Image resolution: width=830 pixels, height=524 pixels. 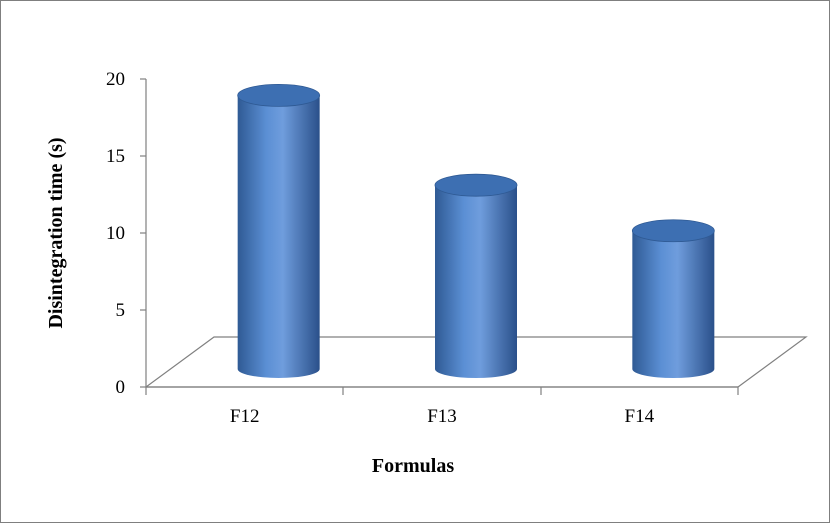 What do you see at coordinates (245, 416) in the screenshot?
I see `x-tick-label: F12` at bounding box center [245, 416].